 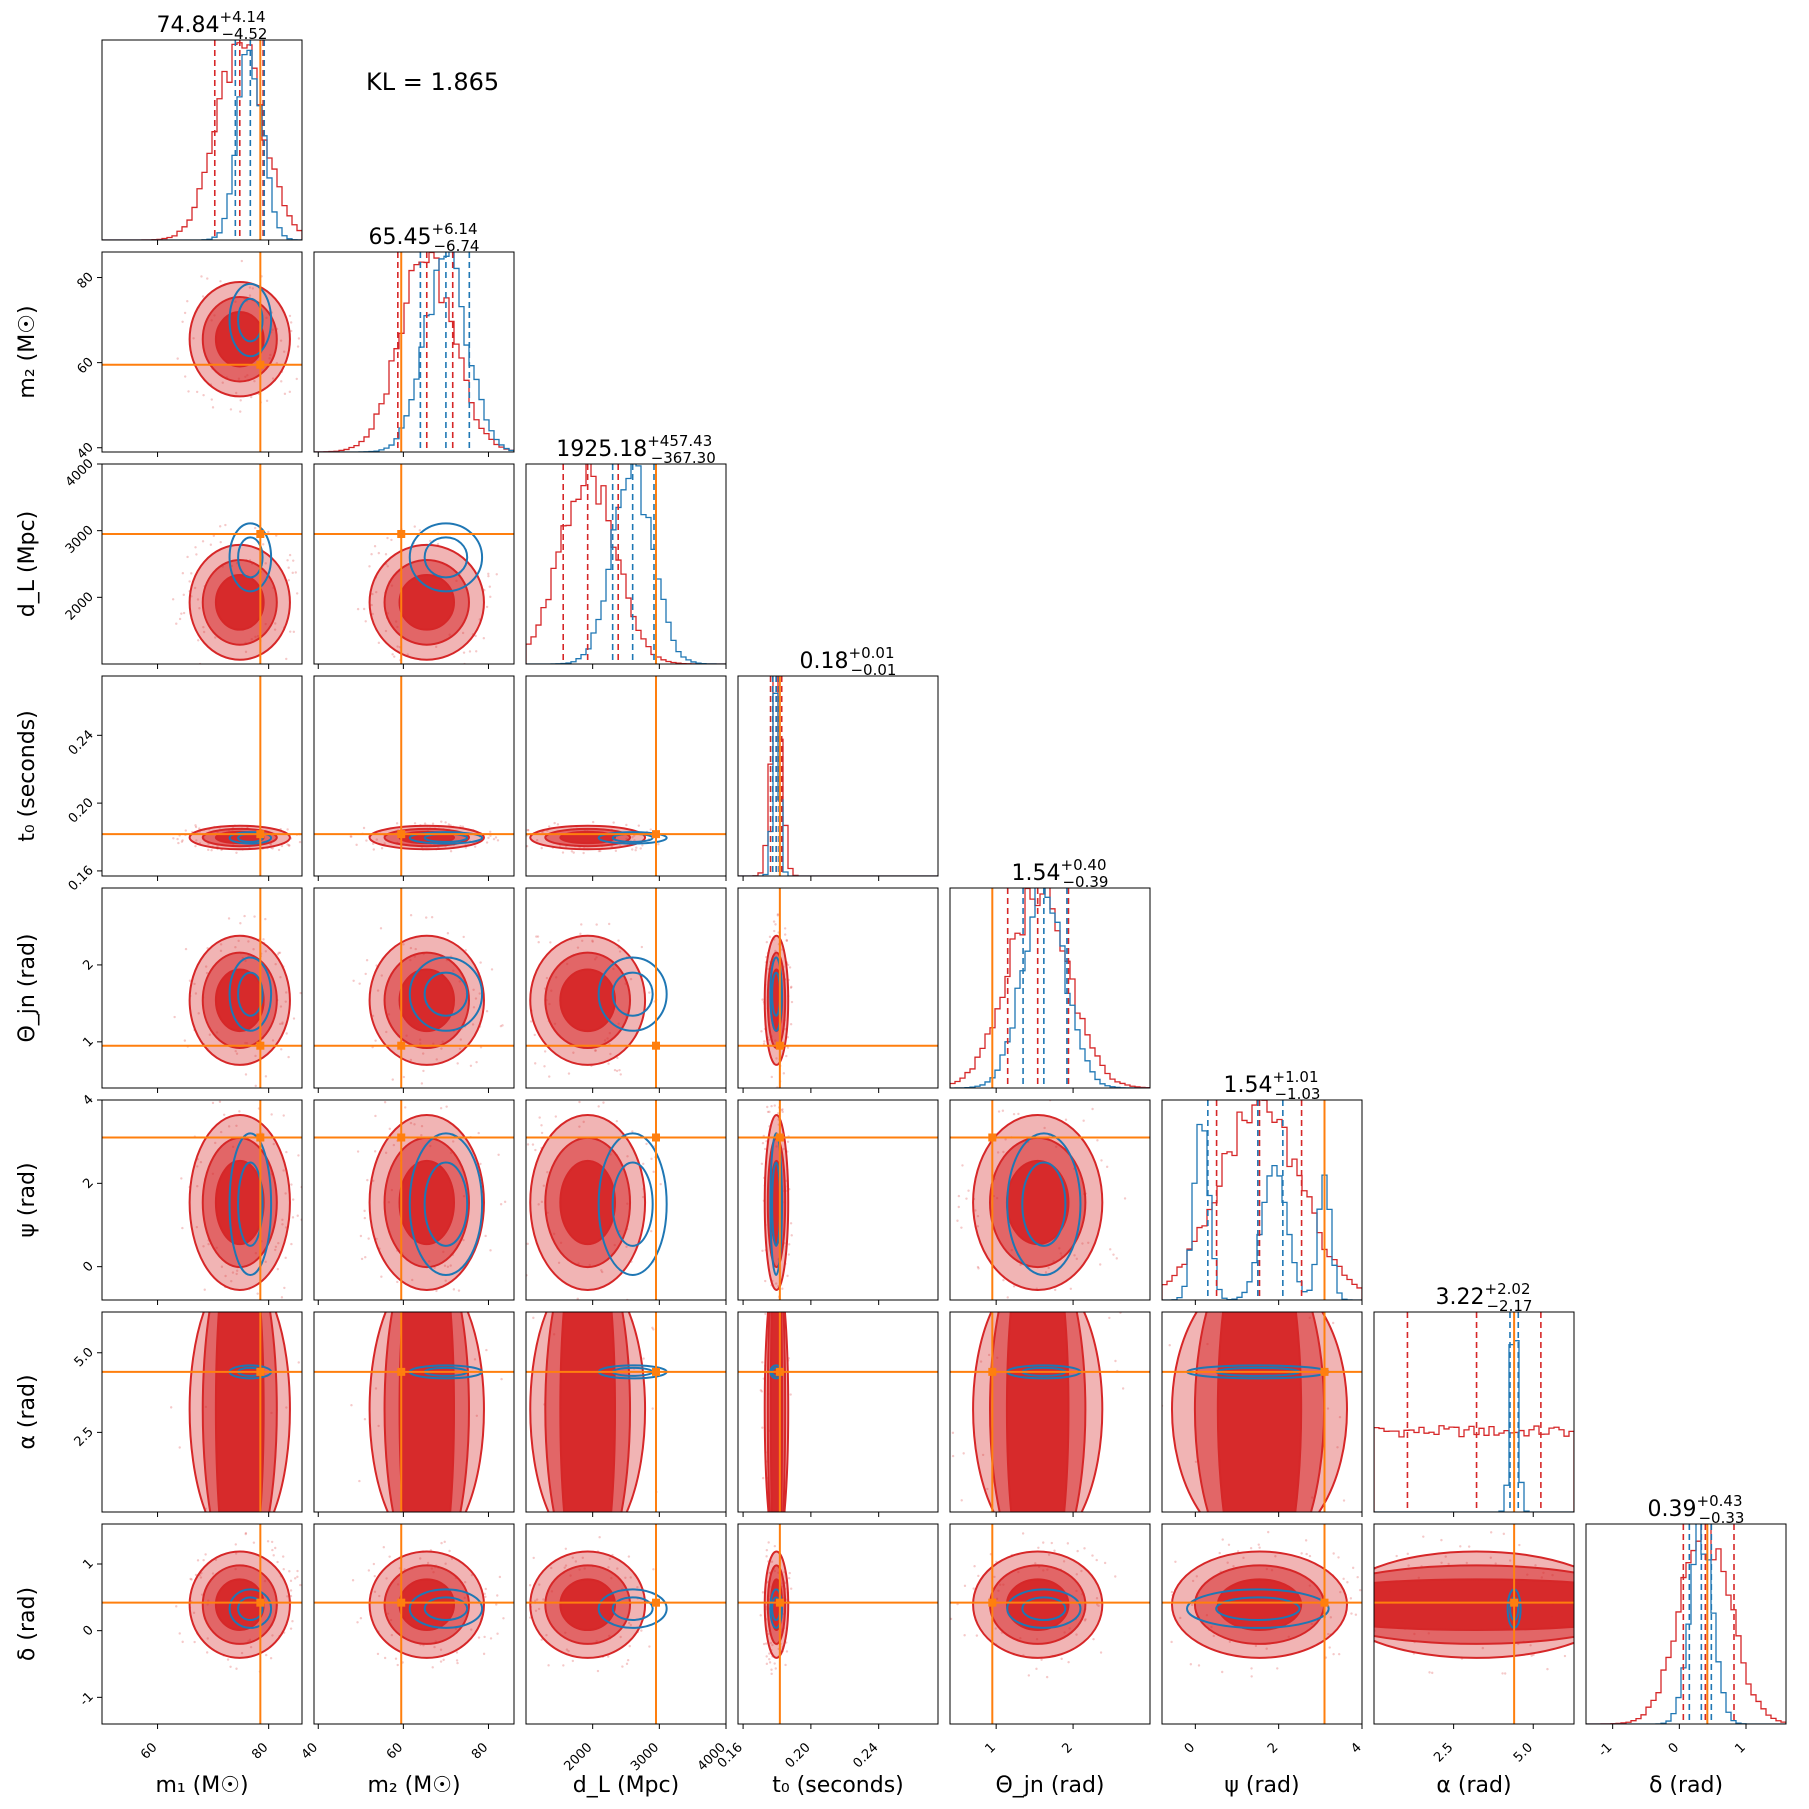 What do you see at coordinates (1272, 1085) in the screenshot?
I see `panel-title: 1.54+1.01 −1.03` at bounding box center [1272, 1085].